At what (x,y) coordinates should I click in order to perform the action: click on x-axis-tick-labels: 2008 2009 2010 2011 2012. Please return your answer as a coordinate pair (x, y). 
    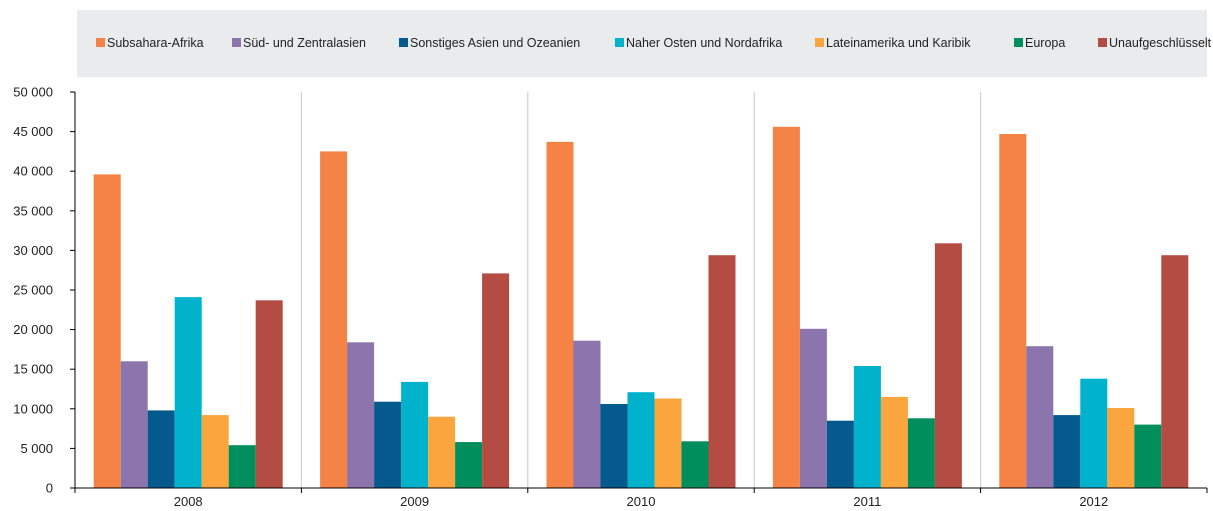
    Looking at the image, I should click on (641, 498).